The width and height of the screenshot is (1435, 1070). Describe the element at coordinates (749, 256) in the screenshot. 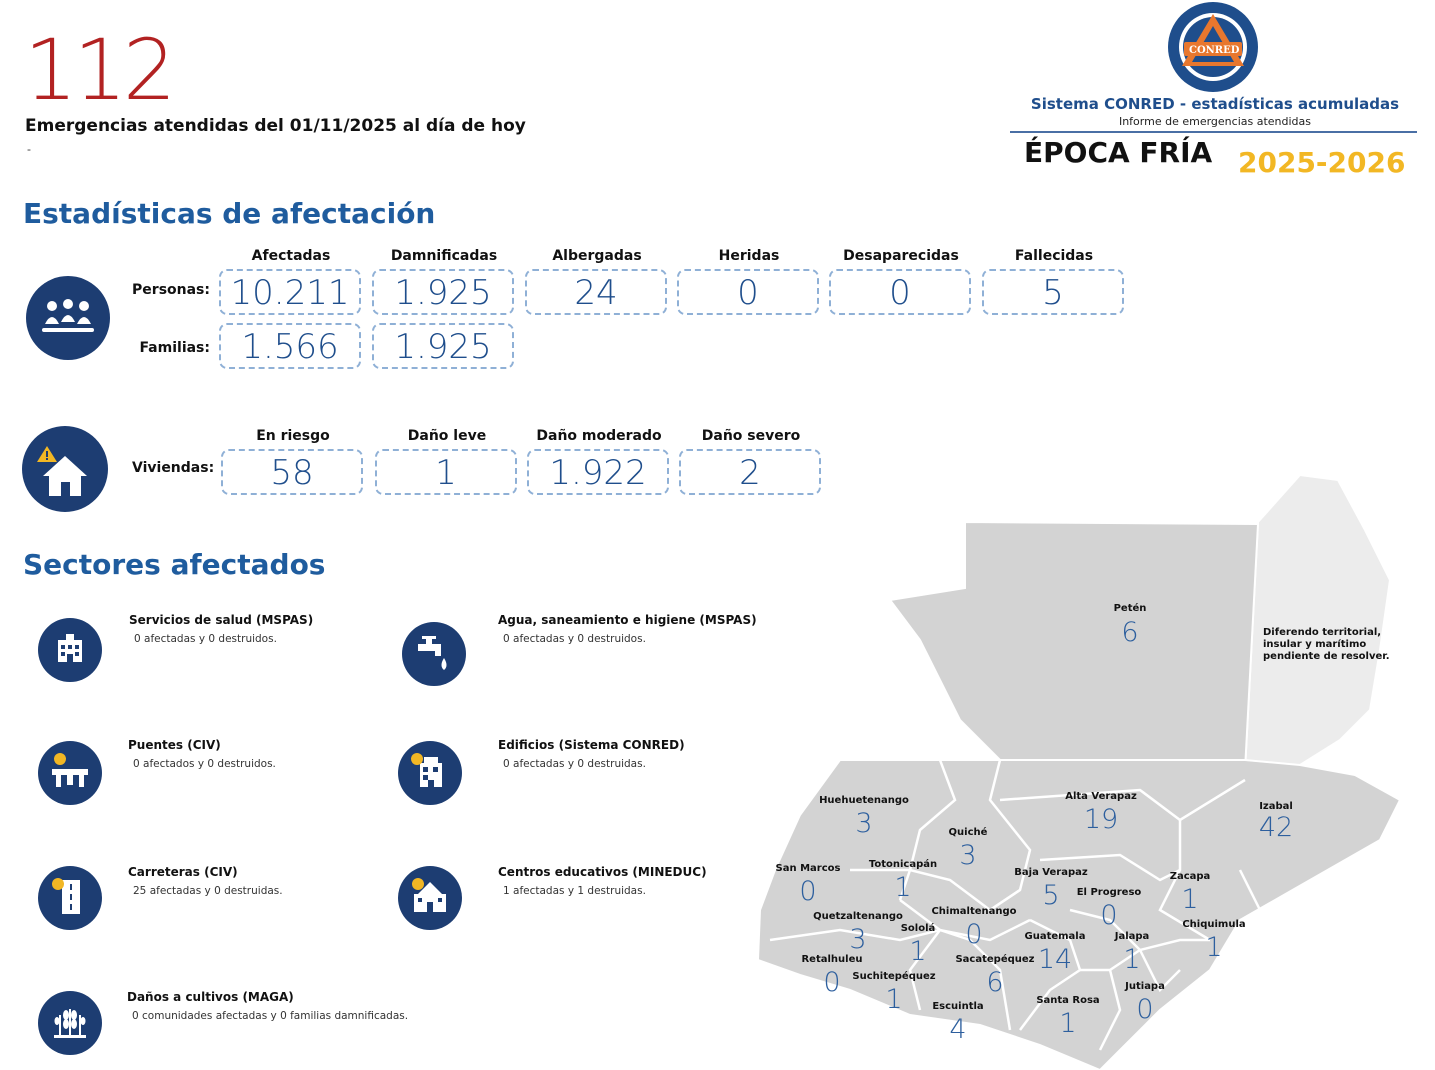

I see `people-column-header: Heridas` at that location.